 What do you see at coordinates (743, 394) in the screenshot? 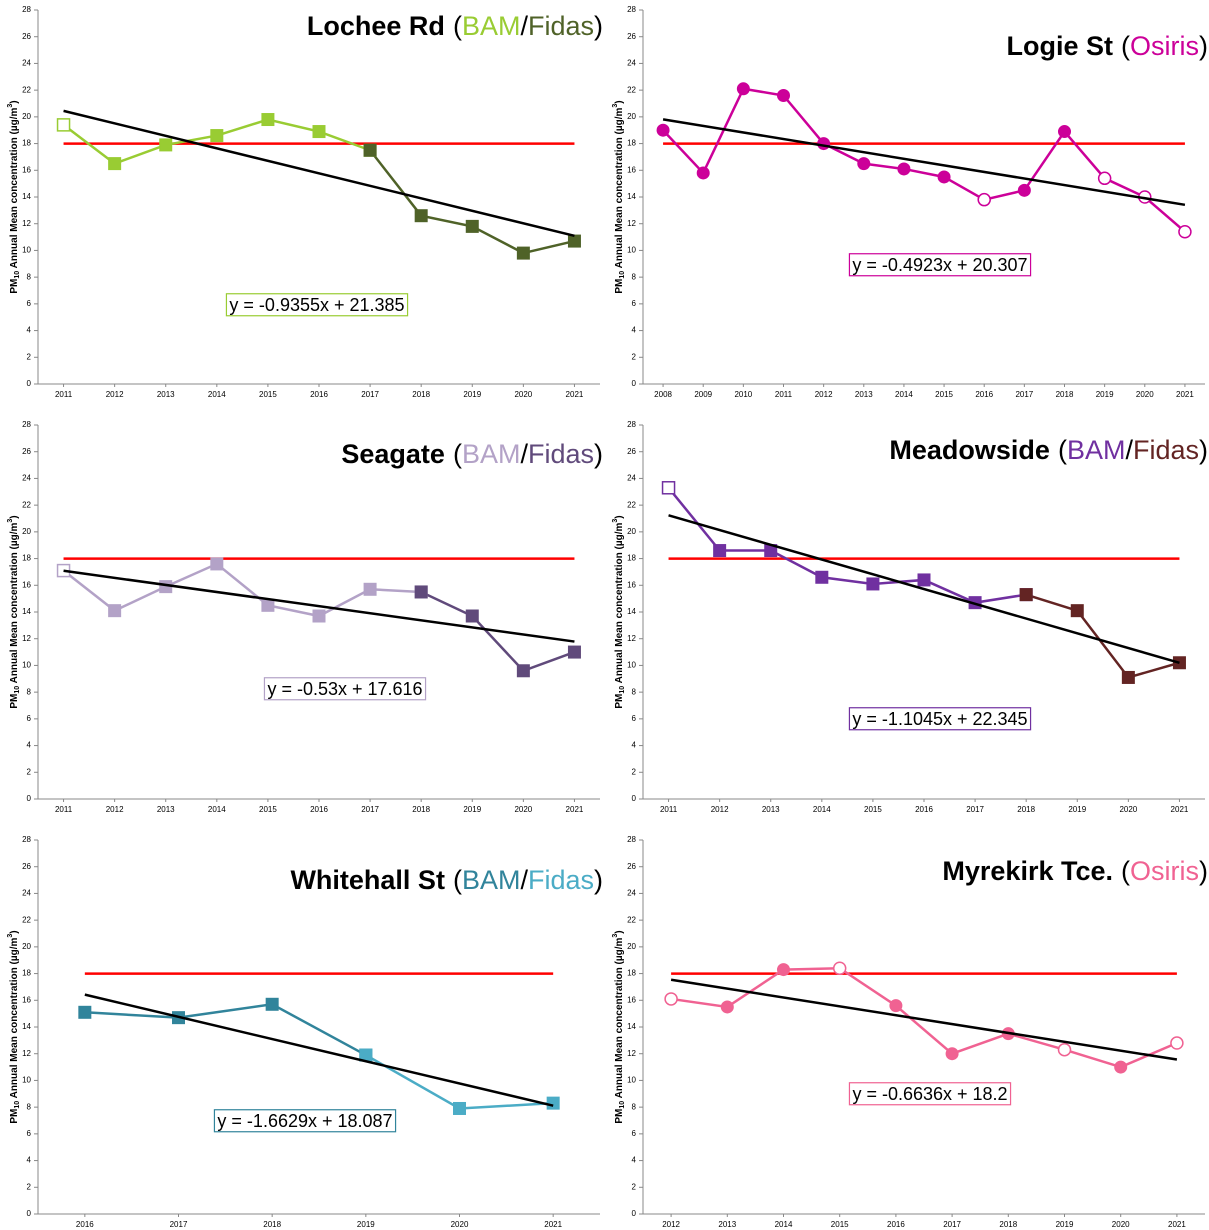
I see `x-tick-label: 2010` at bounding box center [743, 394].